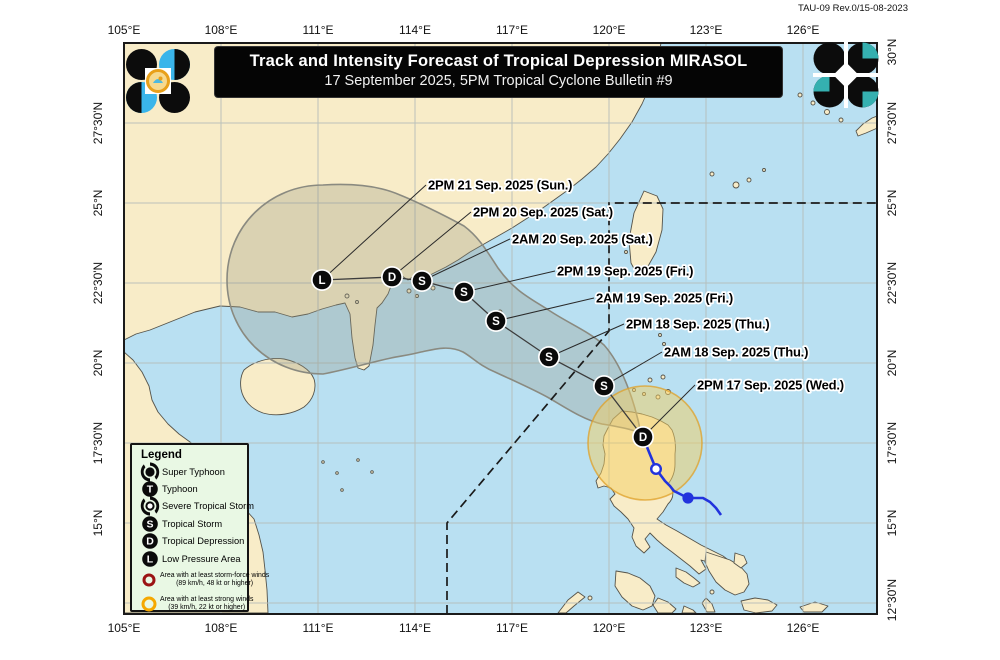 The image size is (1000, 660). What do you see at coordinates (415, 628) in the screenshot?
I see `longitude-label-bottom: 114°E` at bounding box center [415, 628].